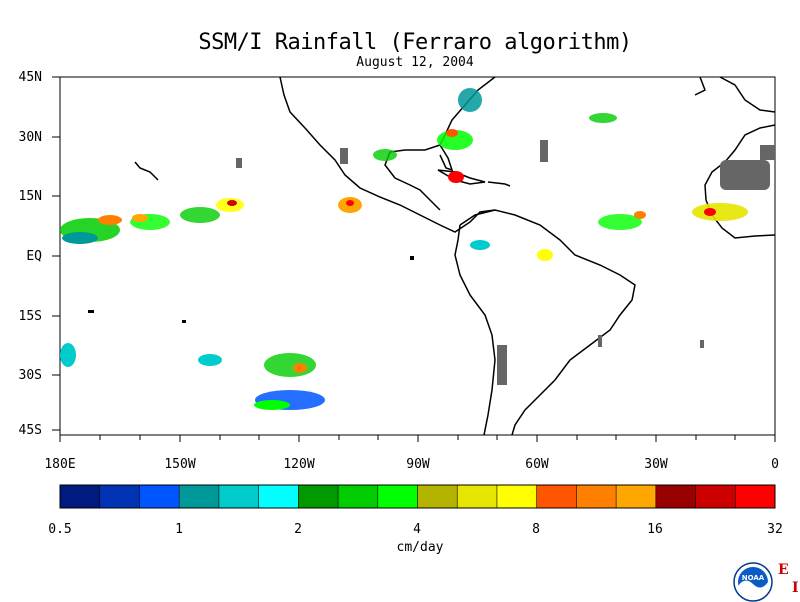  Describe the element at coordinates (655, 529) in the screenshot. I see `colorbar-tick: 16` at that location.